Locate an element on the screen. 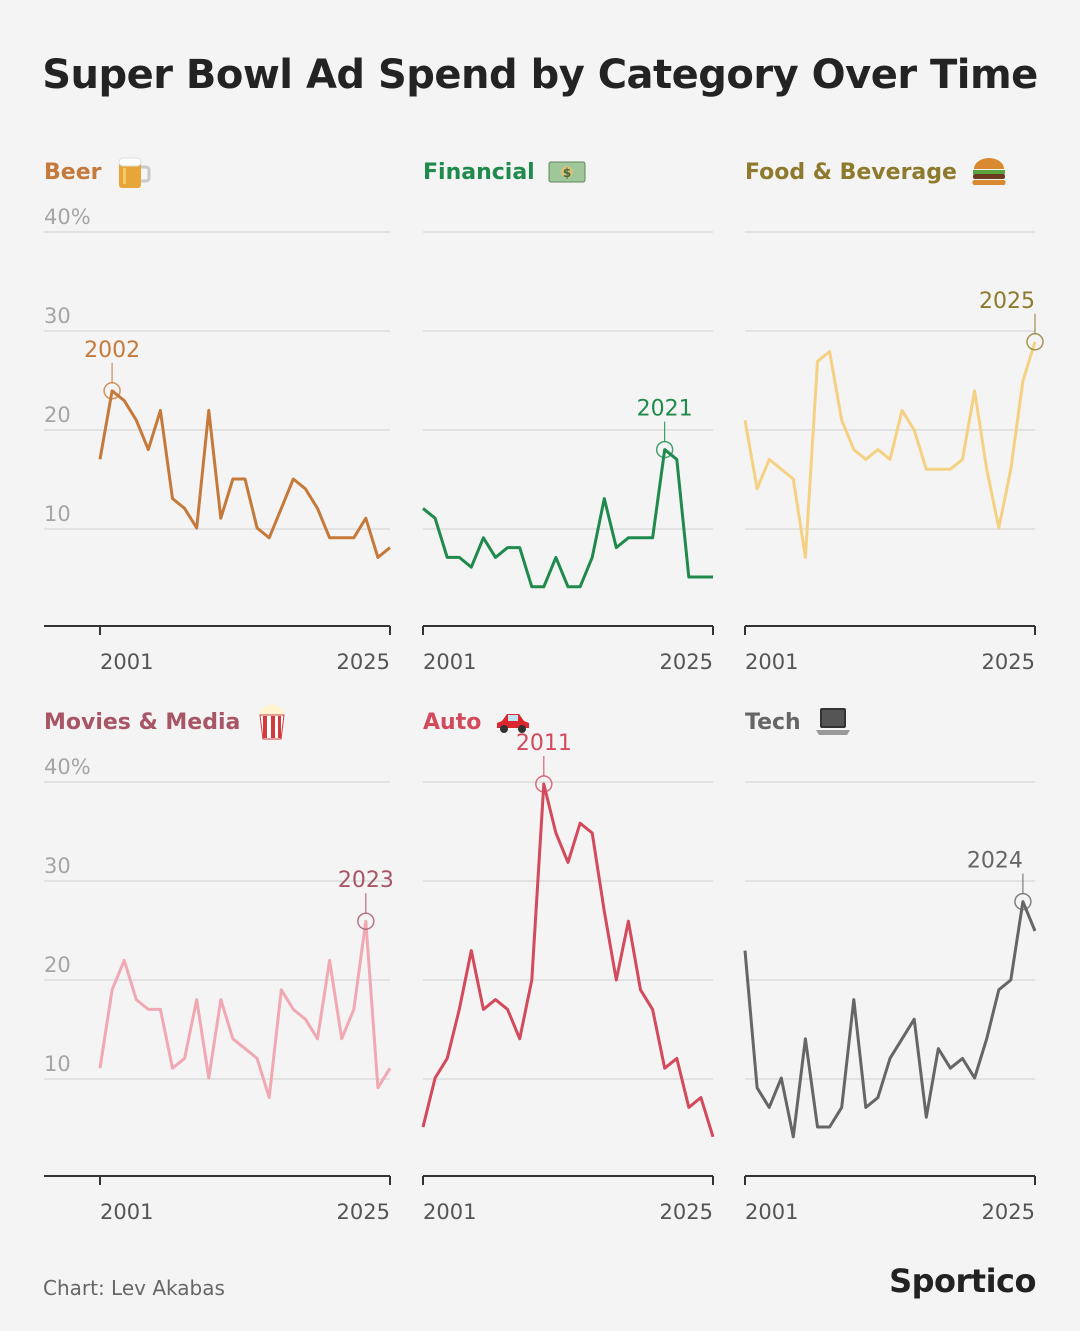 The width and height of the screenshot is (1080, 1331). peak-marker is located at coordinates (366, 921).